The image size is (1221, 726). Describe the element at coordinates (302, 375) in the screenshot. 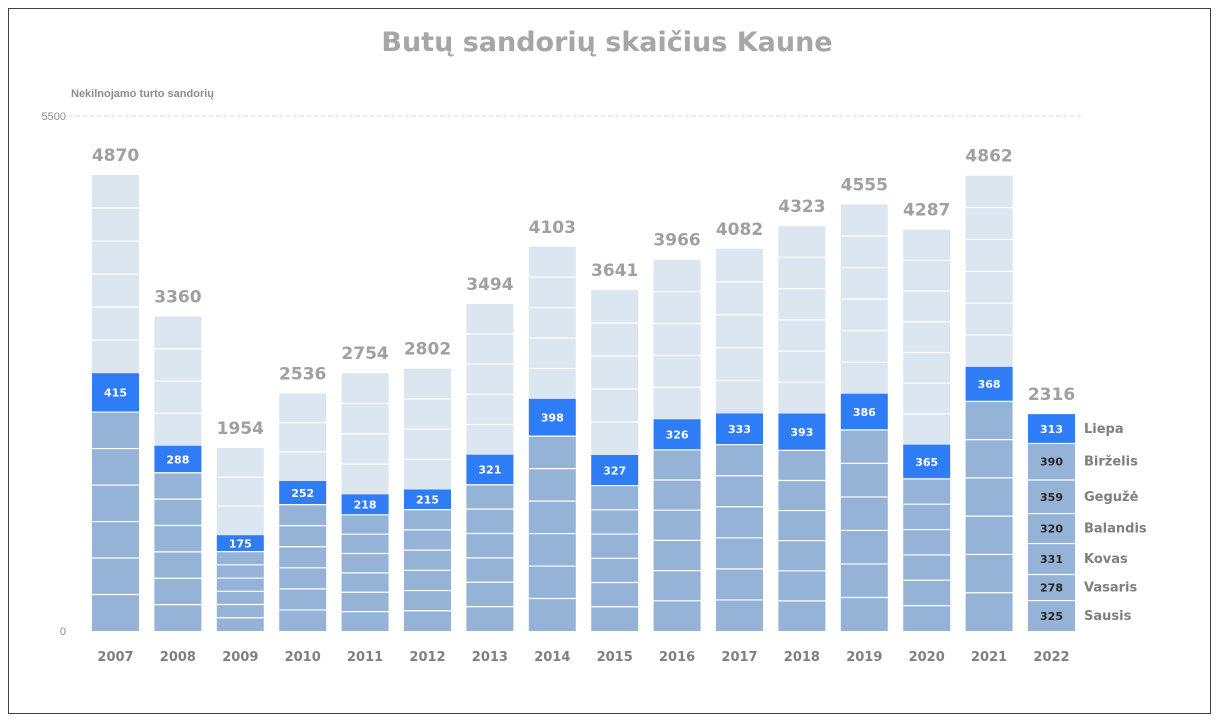

I see `total-label-2010: 2536` at that location.